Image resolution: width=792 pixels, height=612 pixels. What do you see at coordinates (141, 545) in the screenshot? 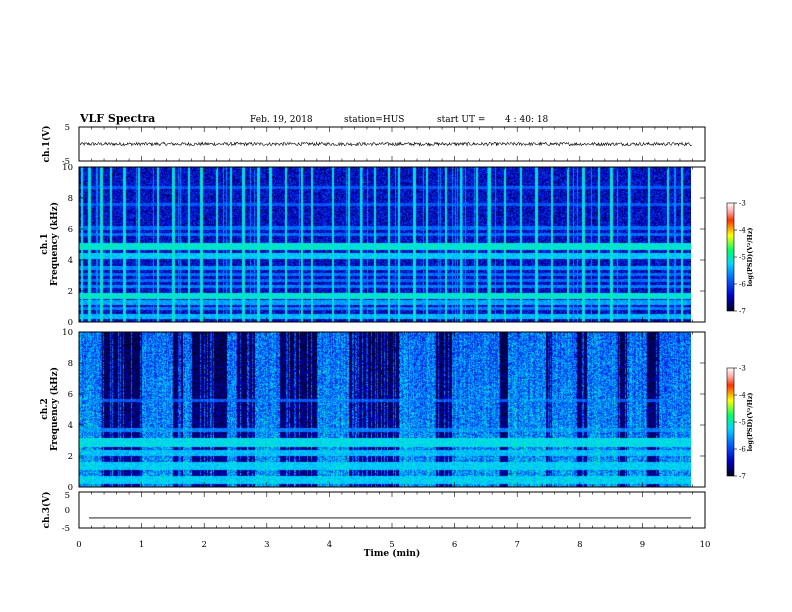
I see `x-tick-label: 1` at bounding box center [141, 545].